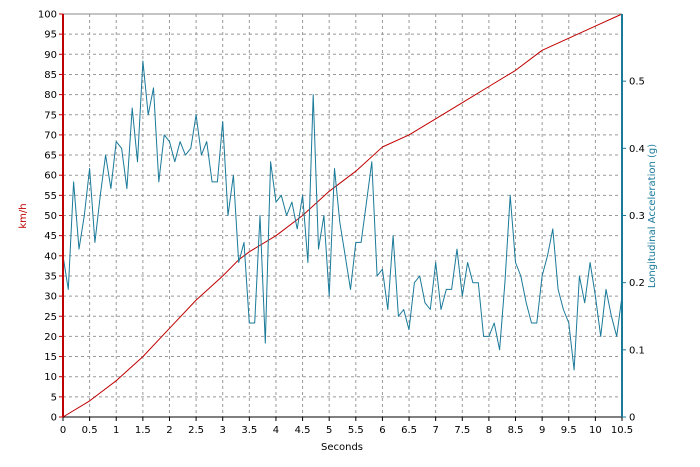 Image resolution: width=700 pixels, height=467 pixels. Describe the element at coordinates (196, 430) in the screenshot. I see `x-tick-label: 2.5` at that location.